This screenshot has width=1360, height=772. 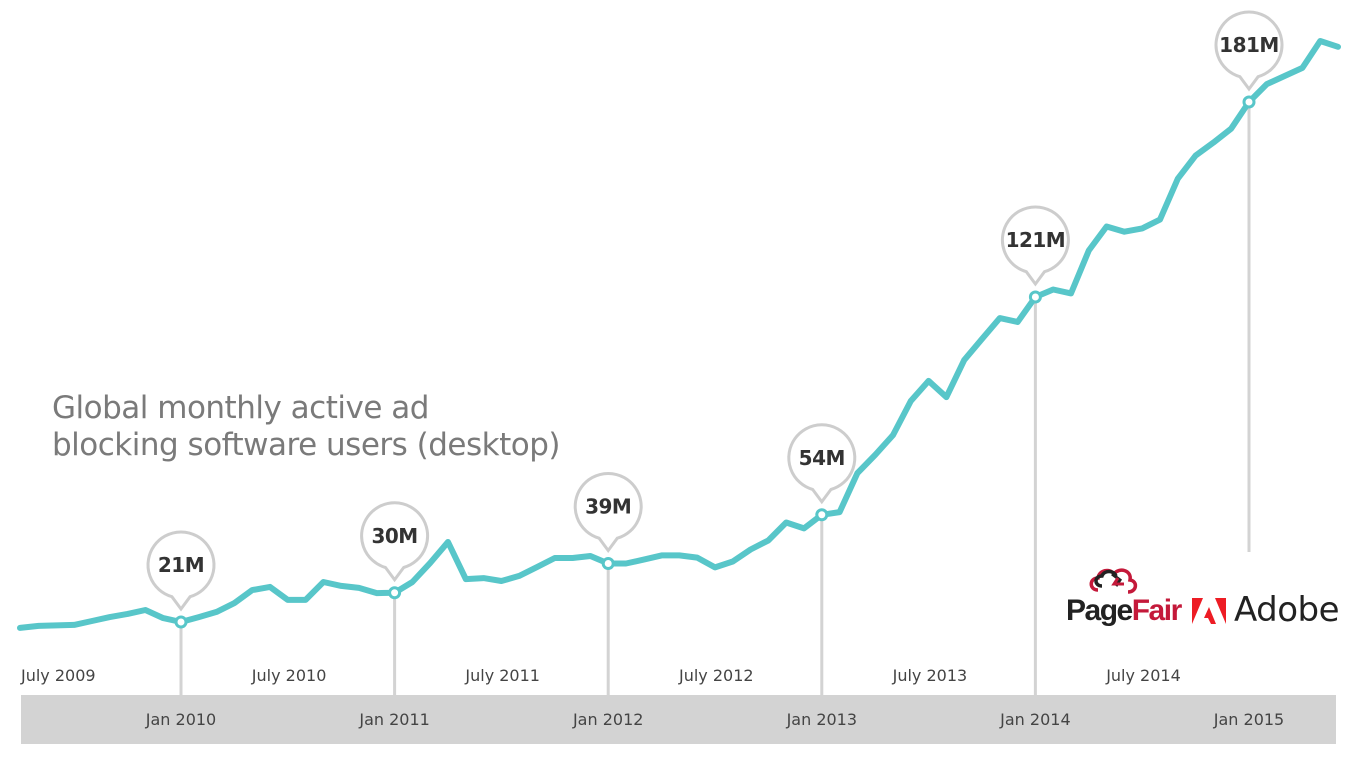 What do you see at coordinates (58, 675) in the screenshot?
I see `x-tick-top-label: July 2009` at bounding box center [58, 675].